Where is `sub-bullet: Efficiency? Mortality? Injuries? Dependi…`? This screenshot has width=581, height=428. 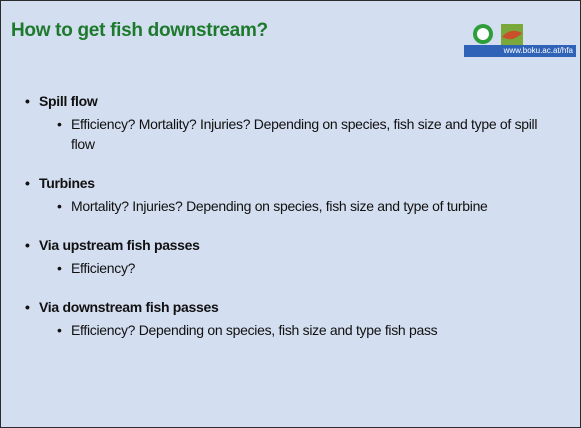 sub-bullet: Efficiency? Mortality? Injuries? Dependi… is located at coordinates (299, 134).